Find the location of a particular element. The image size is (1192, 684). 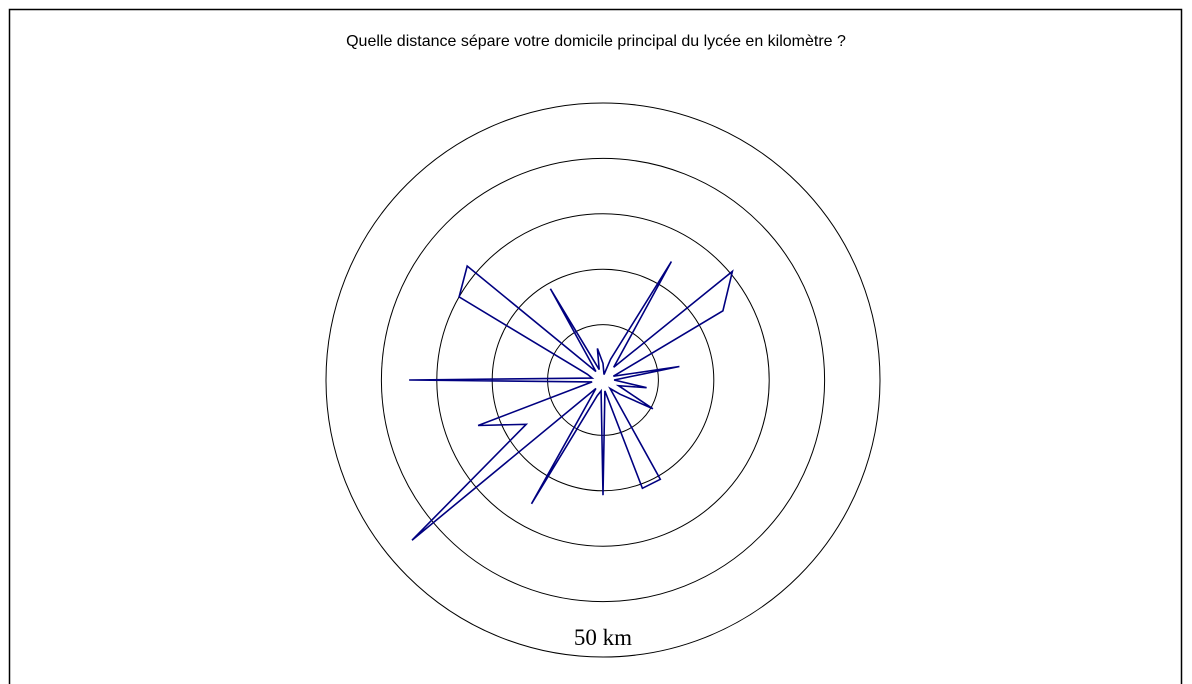

radar-line is located at coordinates (571, 401).